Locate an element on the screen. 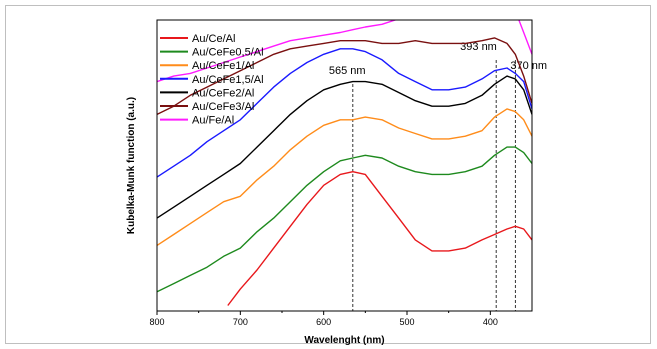 Image resolution: width=657 pixels, height=349 pixels. x-axis-title: Wavelenght (nm) is located at coordinates (344, 340).